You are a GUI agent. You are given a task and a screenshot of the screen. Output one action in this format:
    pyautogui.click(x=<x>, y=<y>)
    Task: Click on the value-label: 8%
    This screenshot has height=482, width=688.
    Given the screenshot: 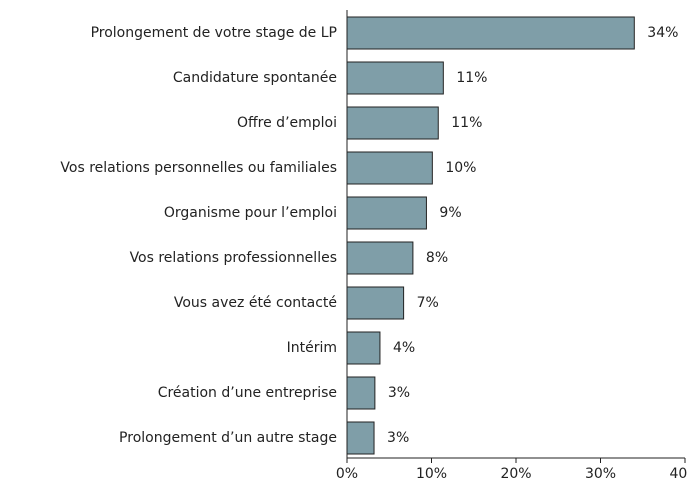 What is the action you would take?
    pyautogui.click(x=437, y=258)
    